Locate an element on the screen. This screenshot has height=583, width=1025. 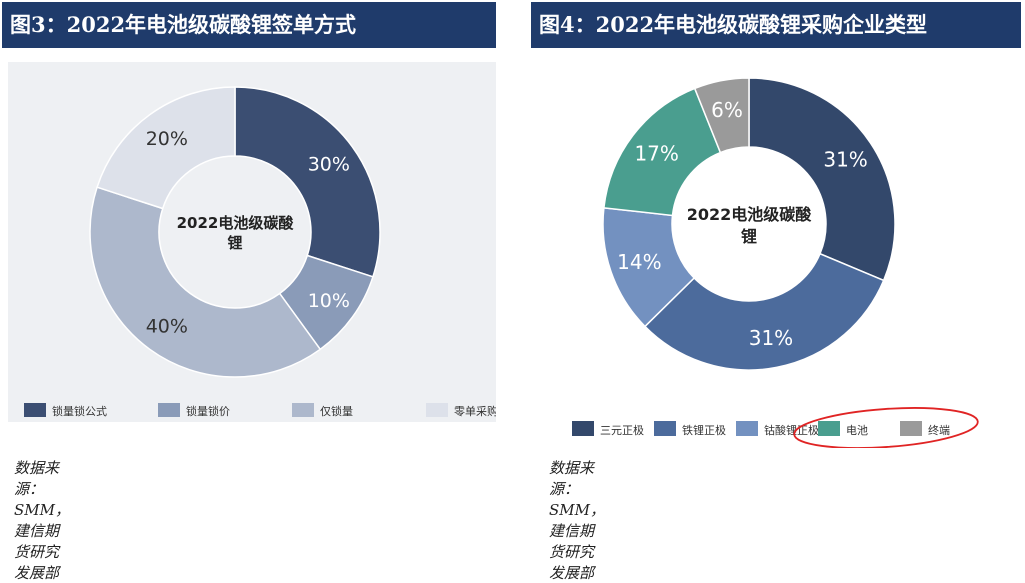
slice-value-label: 17% is located at coordinates (656, 154).